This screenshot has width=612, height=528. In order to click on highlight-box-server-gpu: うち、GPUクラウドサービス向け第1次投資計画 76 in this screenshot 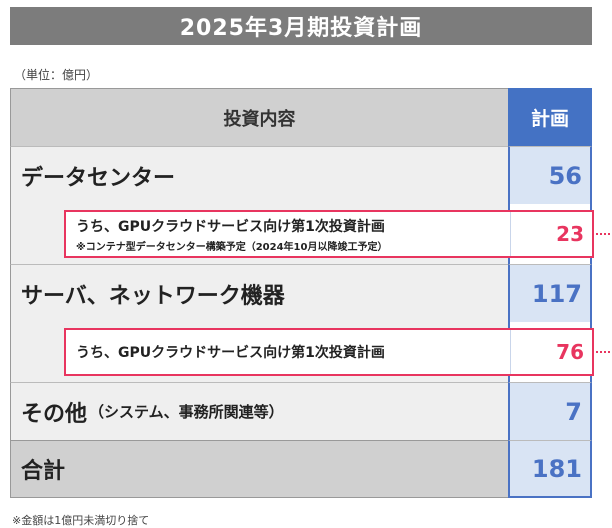, I will do `click(329, 352)`.